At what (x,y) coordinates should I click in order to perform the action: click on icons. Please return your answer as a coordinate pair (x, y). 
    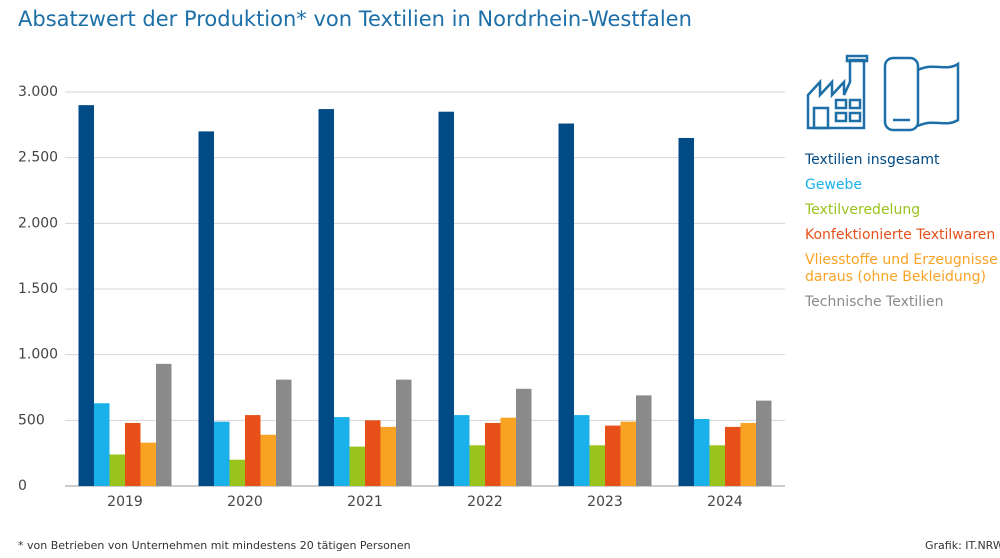
    Looking at the image, I should click on (883, 93).